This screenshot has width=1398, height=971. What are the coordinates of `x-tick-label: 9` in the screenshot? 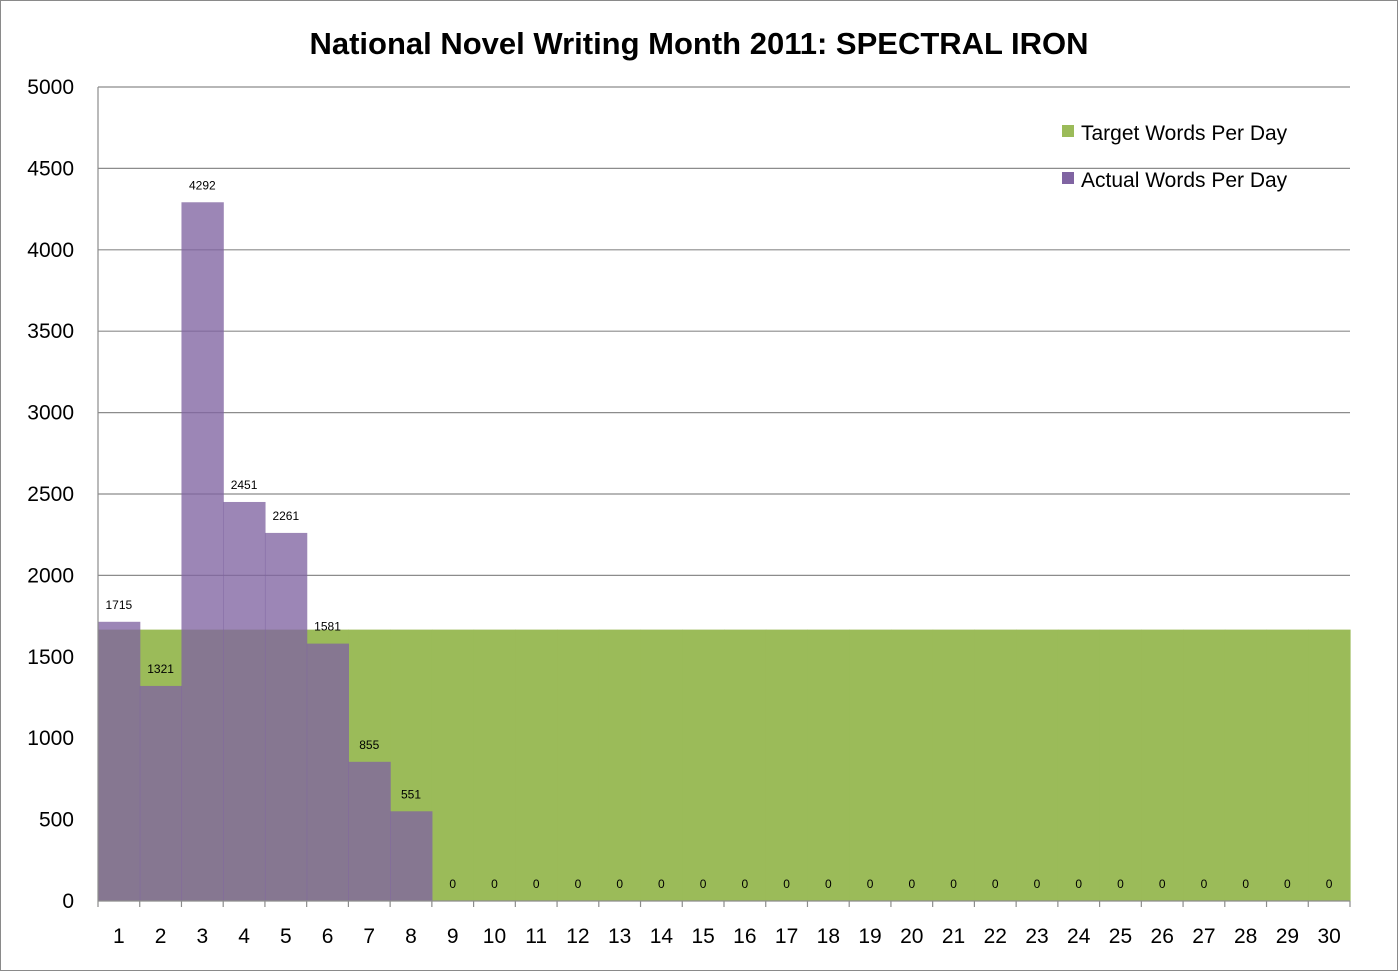 It's located at (453, 936).